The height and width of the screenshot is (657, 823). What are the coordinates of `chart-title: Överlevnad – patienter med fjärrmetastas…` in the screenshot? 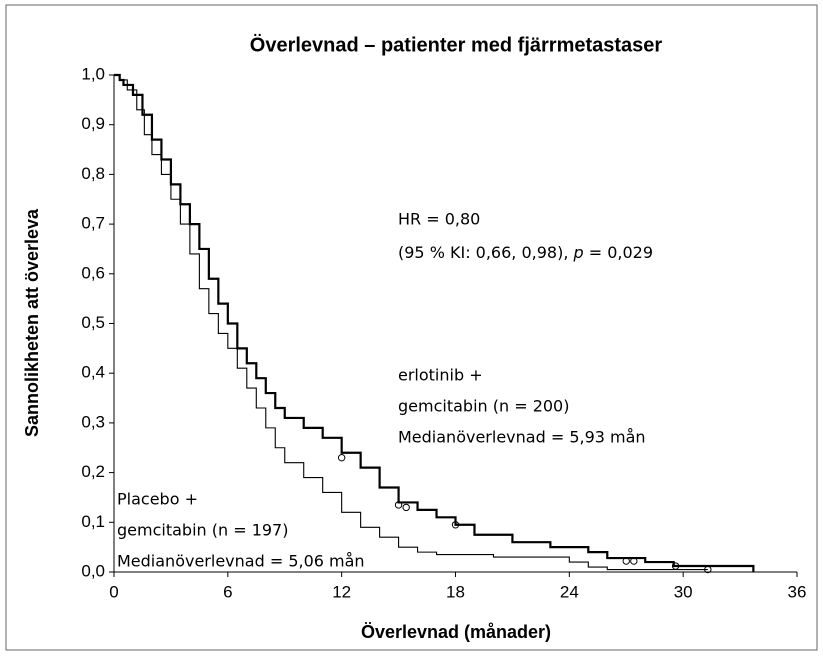 It's located at (456, 44).